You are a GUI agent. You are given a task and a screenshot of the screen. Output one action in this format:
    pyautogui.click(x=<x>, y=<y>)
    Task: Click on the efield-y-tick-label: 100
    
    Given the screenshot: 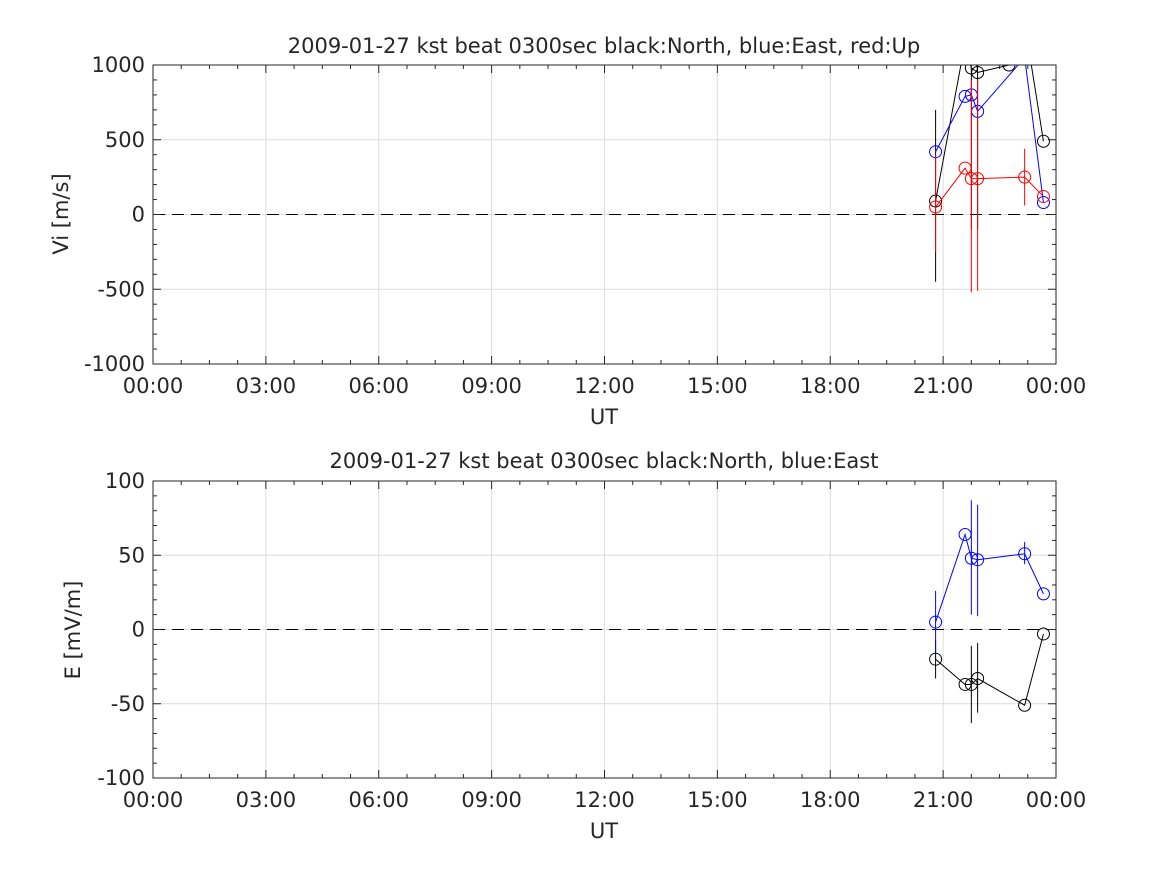 What is the action you would take?
    pyautogui.click(x=125, y=481)
    